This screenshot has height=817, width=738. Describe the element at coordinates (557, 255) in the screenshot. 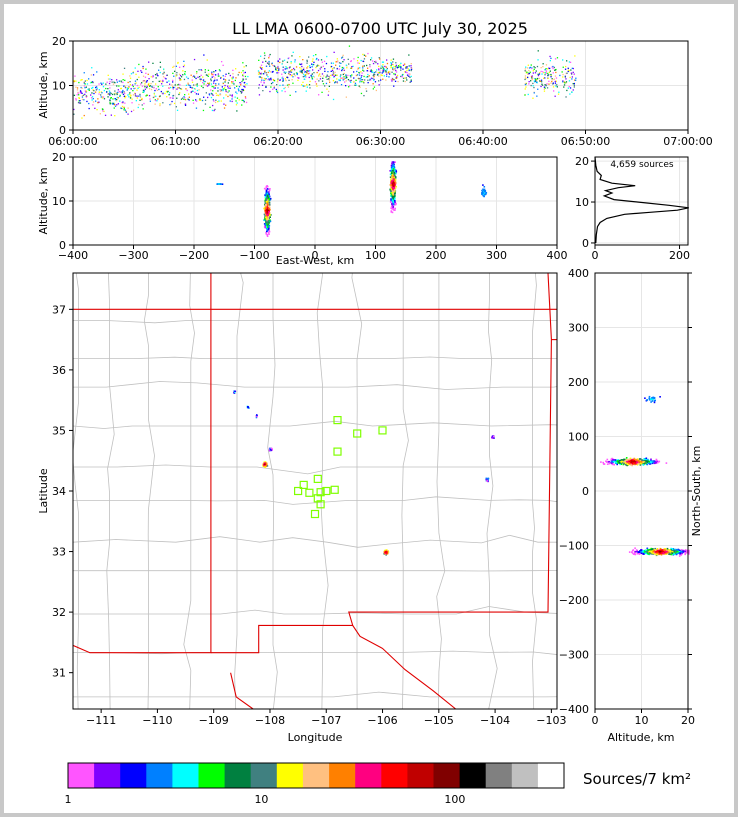

I see `ew-xtick: 400` at that location.